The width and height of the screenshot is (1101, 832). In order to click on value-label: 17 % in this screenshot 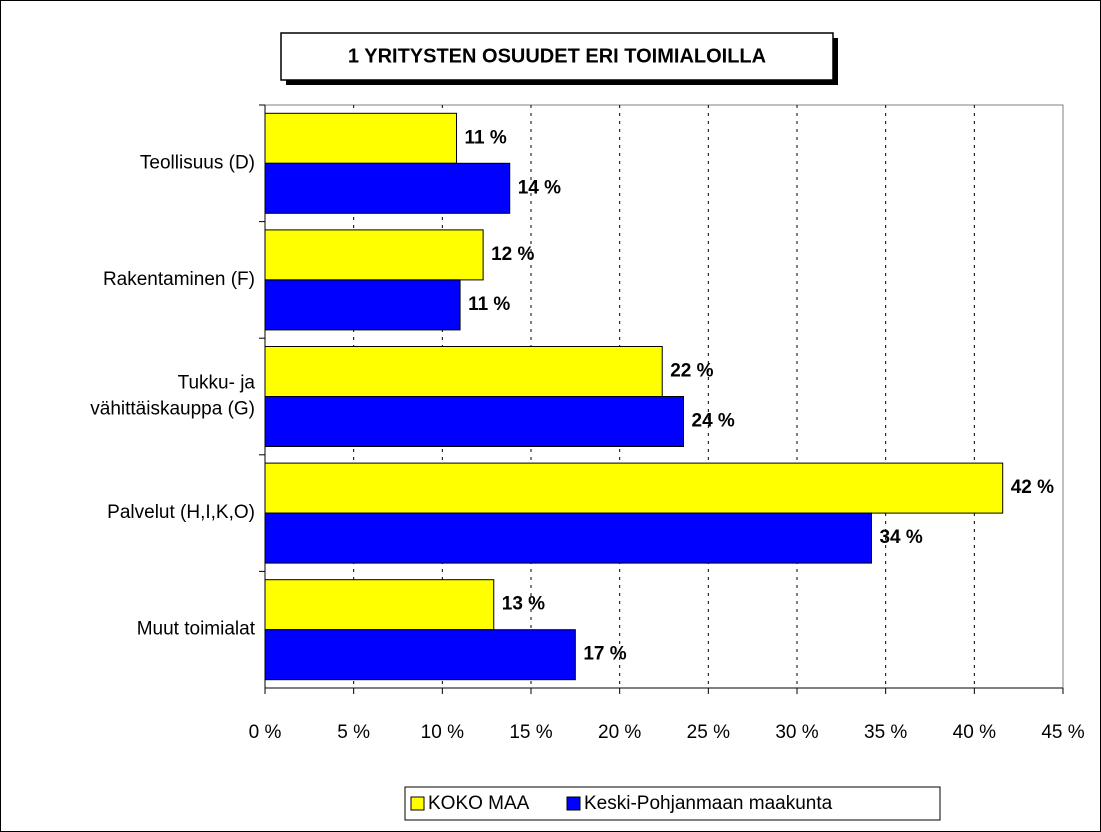, I will do `click(604, 654)`.